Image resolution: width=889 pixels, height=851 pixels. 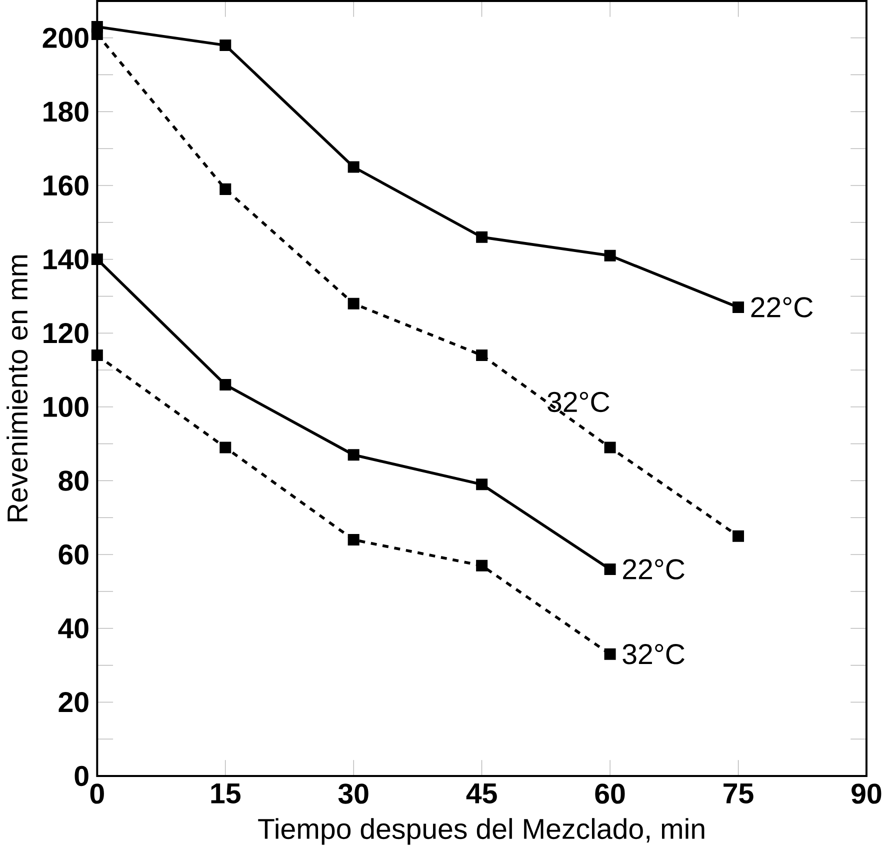 What do you see at coordinates (73, 480) in the screenshot?
I see `y-tick-label: 80` at bounding box center [73, 480].